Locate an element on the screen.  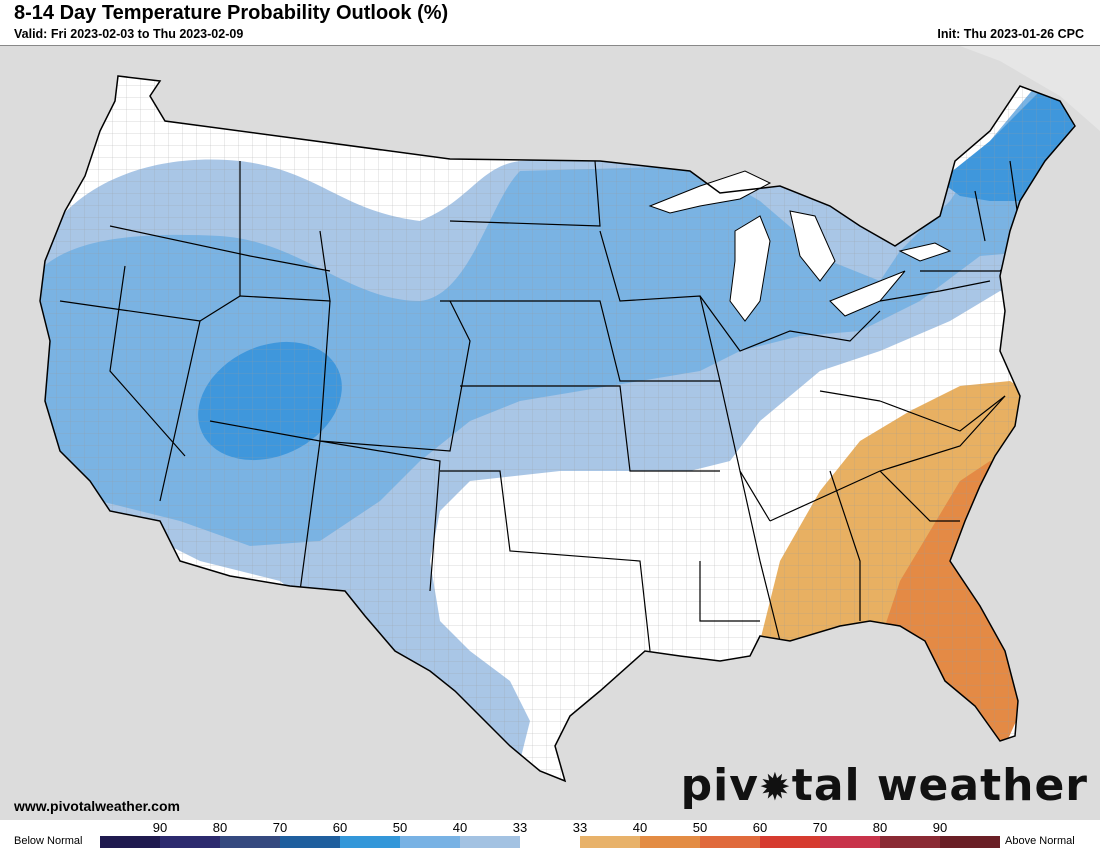
great-lakes is located at coordinates (800, 246).